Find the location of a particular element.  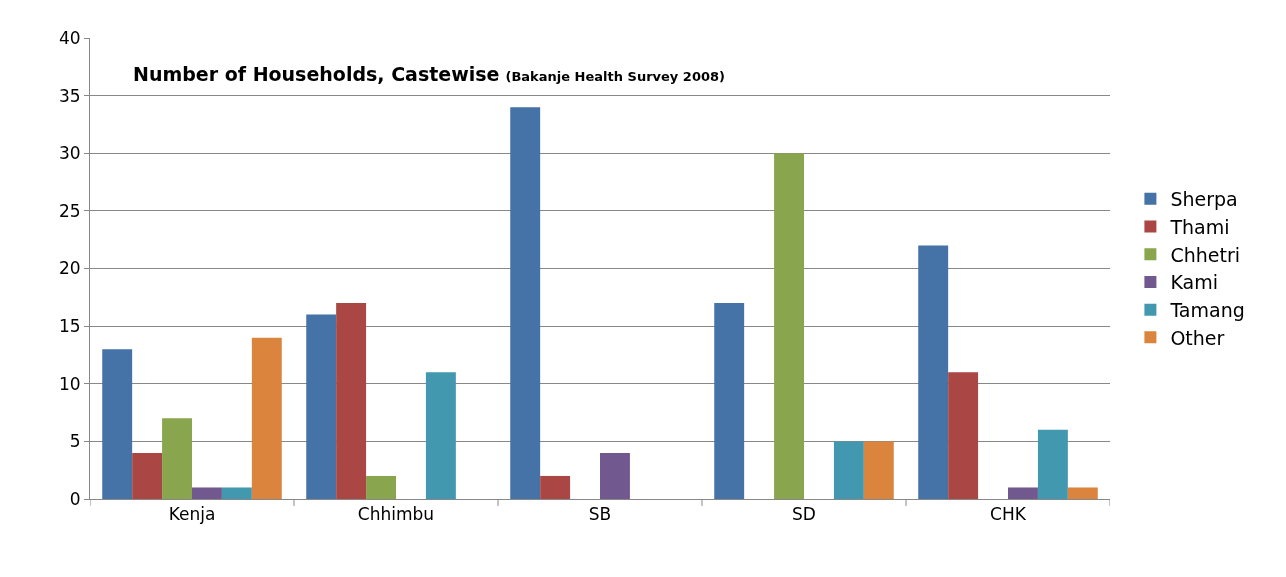

y-tick-label: 40 is located at coordinates (69, 37).